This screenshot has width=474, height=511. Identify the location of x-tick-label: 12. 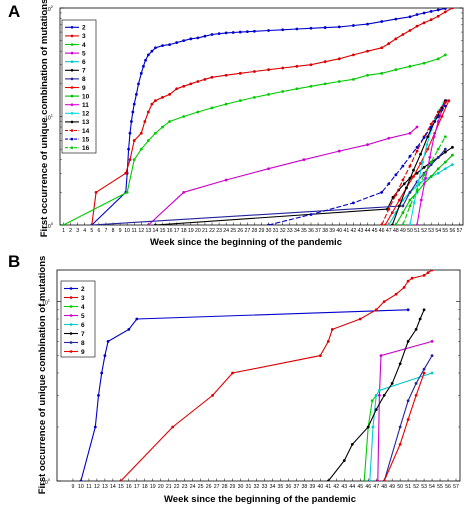
(141, 231).